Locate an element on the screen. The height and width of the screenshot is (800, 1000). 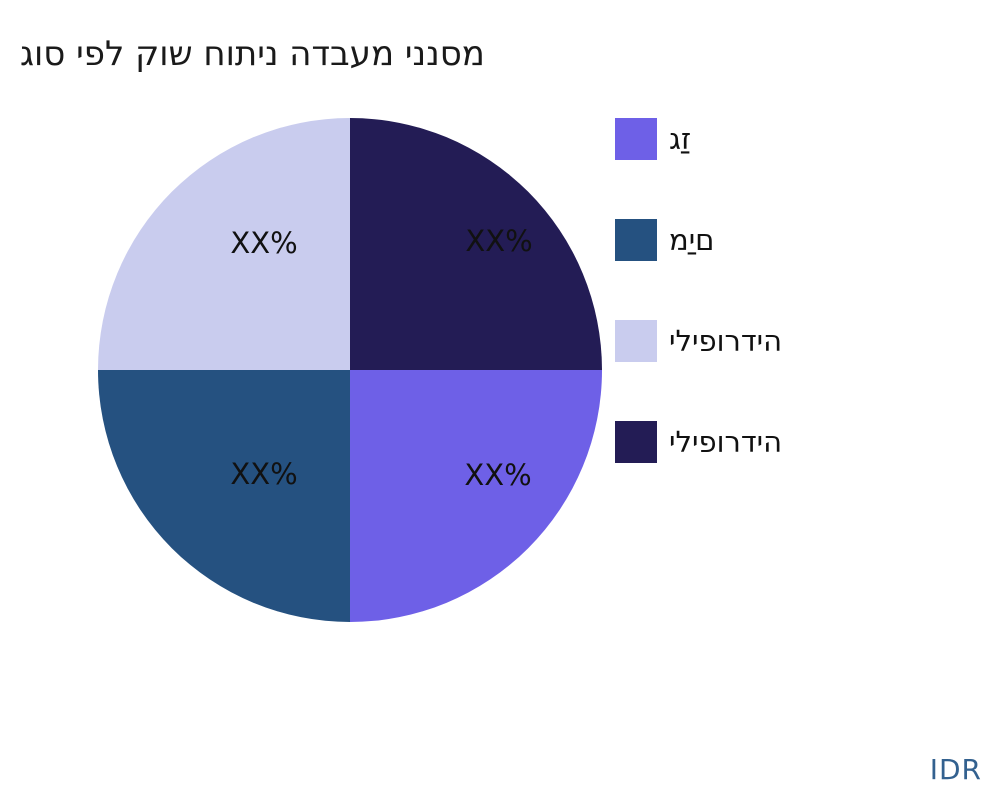
legend-item: םיַמ is located at coordinates (698, 240).